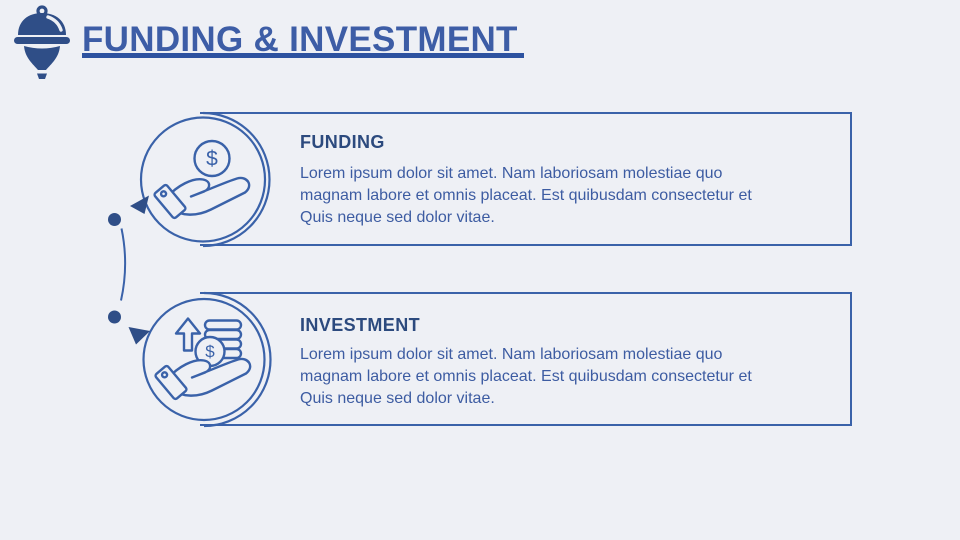 The width and height of the screenshot is (960, 540). I want to click on up-arrow-icon, so click(188, 334).